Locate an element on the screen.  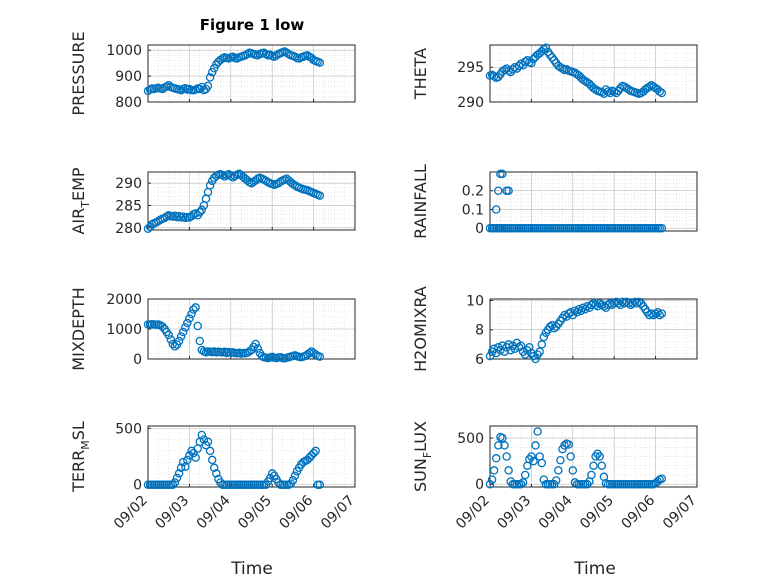
y-axis-label: THETA is located at coordinates (420, 74).